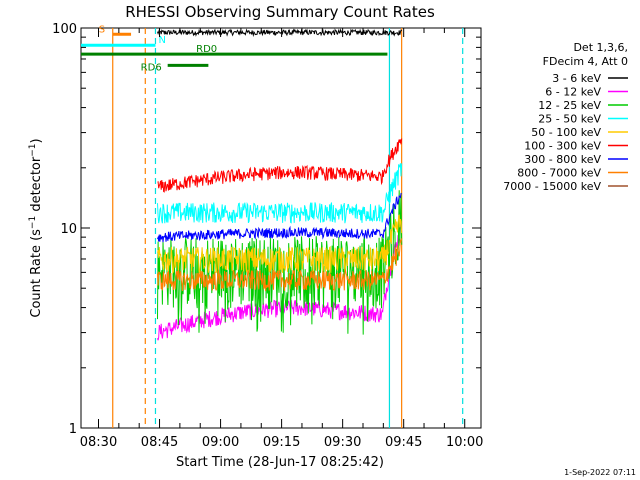  I want to click on y-tick-label: 100, so click(64, 29).